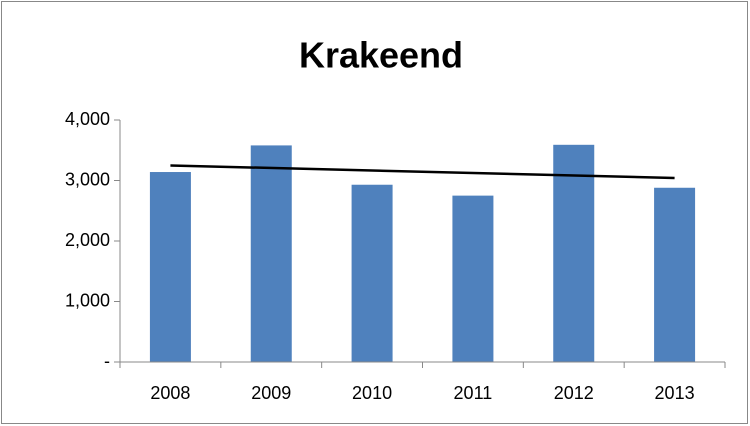  What do you see at coordinates (271, 393) in the screenshot?
I see `x-tick-label: 2009` at bounding box center [271, 393].